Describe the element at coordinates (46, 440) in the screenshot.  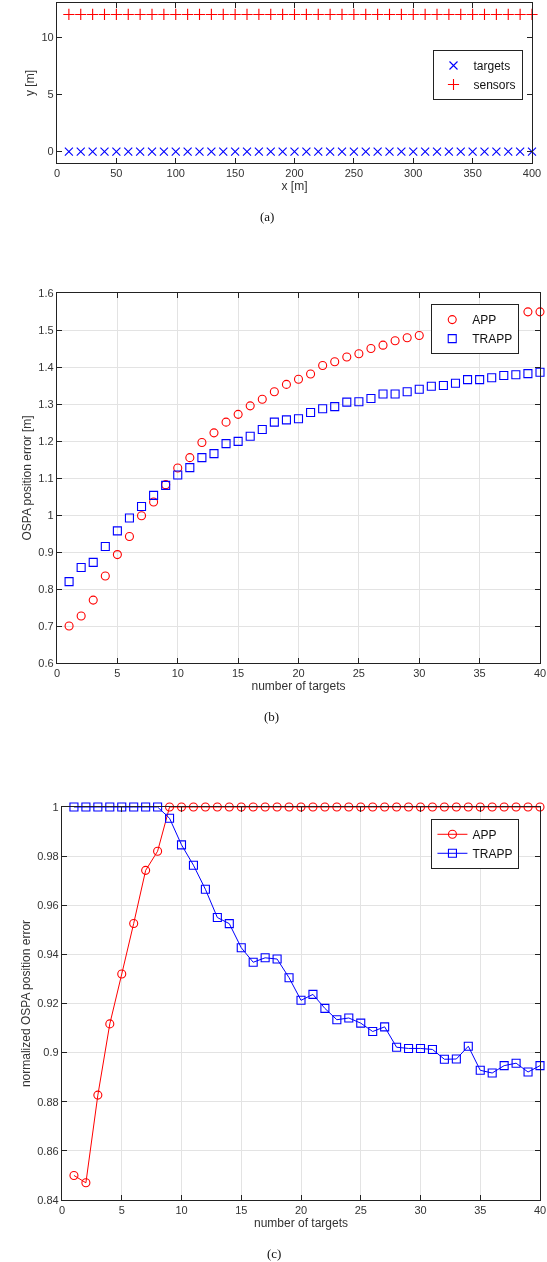
I see `y-tick-label: 1.2` at that location.